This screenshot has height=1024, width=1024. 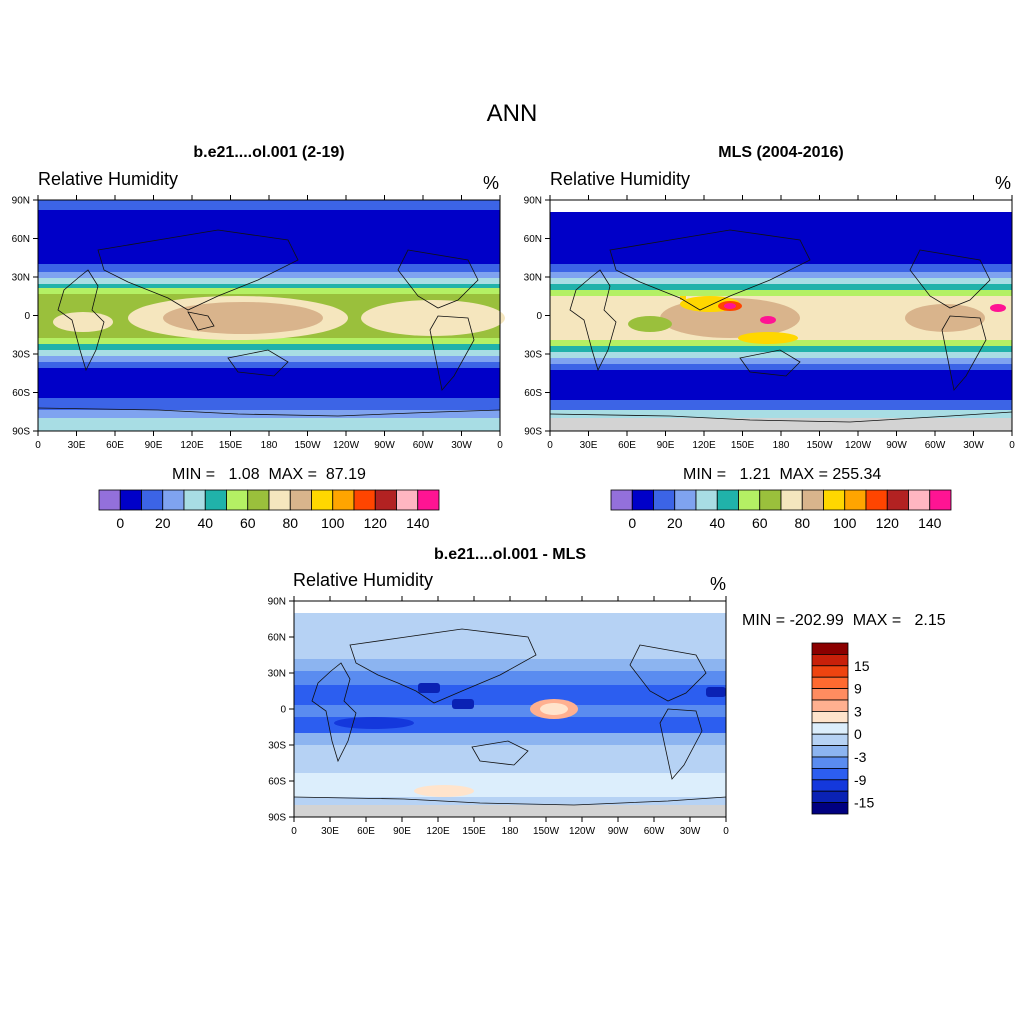 I want to click on colorbar-label: -3, so click(x=860, y=757).